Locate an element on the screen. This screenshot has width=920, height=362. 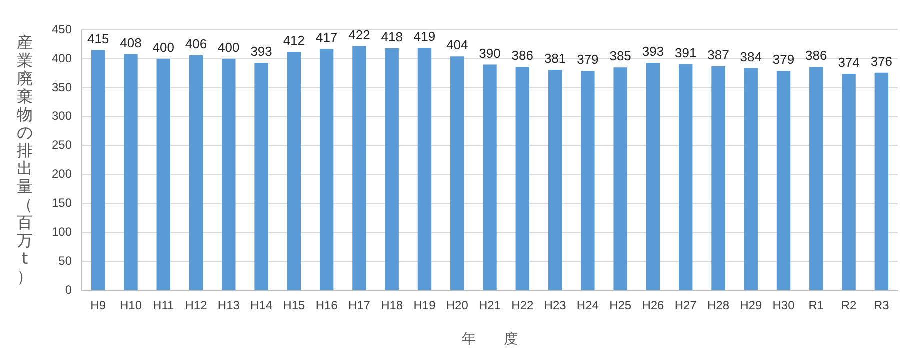
x-tick-label: H24 is located at coordinates (588, 305).